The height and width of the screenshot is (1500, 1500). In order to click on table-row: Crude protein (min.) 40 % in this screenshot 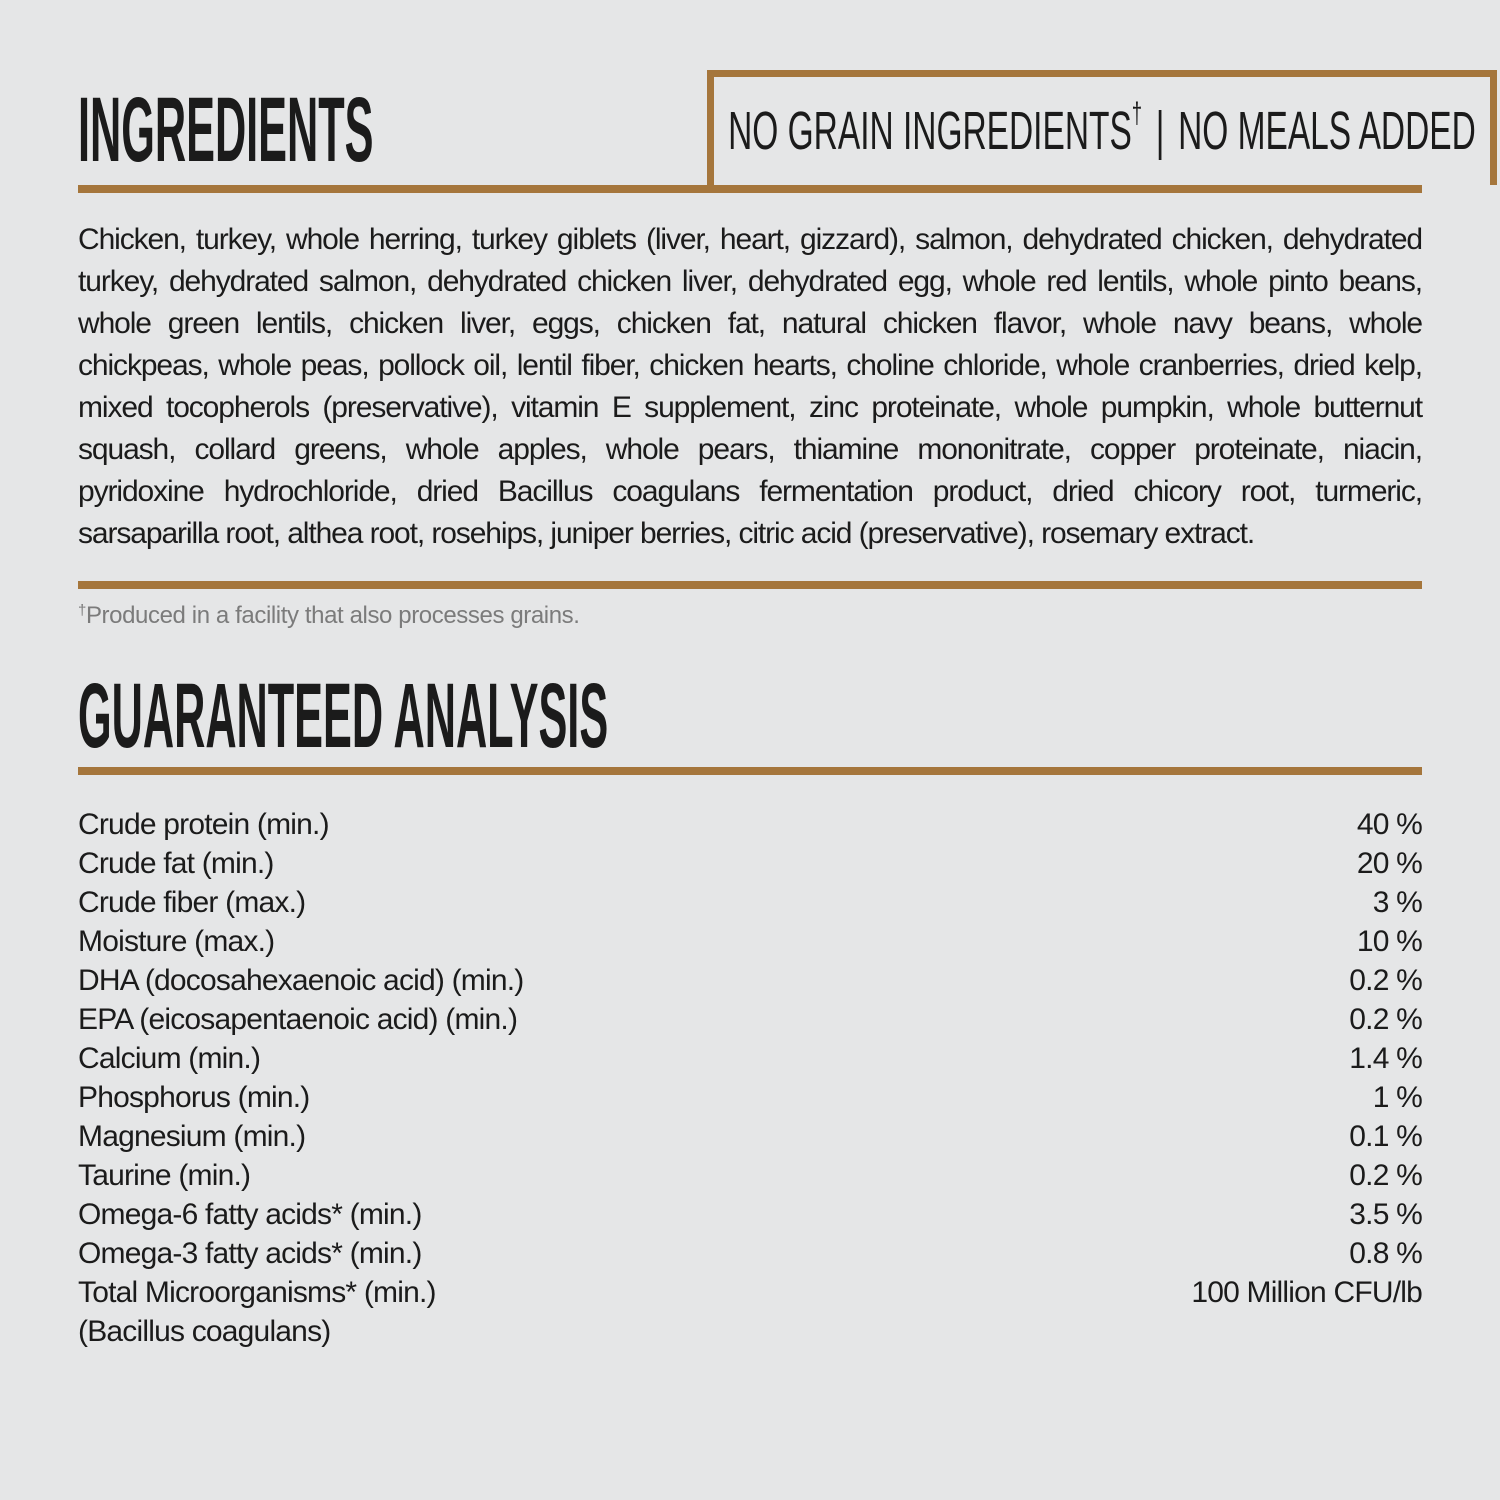, I will do `click(750, 824)`.